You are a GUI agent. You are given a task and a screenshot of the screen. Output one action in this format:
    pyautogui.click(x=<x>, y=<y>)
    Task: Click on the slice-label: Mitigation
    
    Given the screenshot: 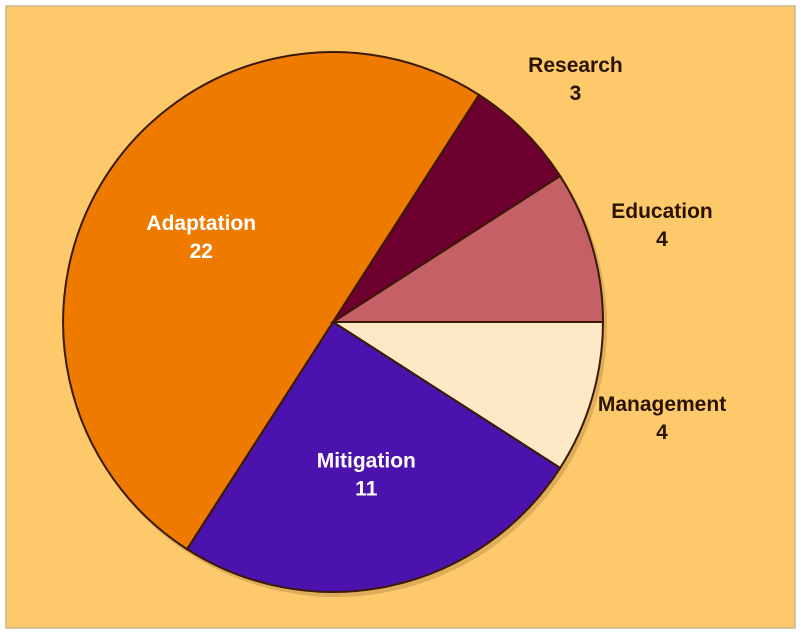 What is the action you would take?
    pyautogui.click(x=366, y=461)
    